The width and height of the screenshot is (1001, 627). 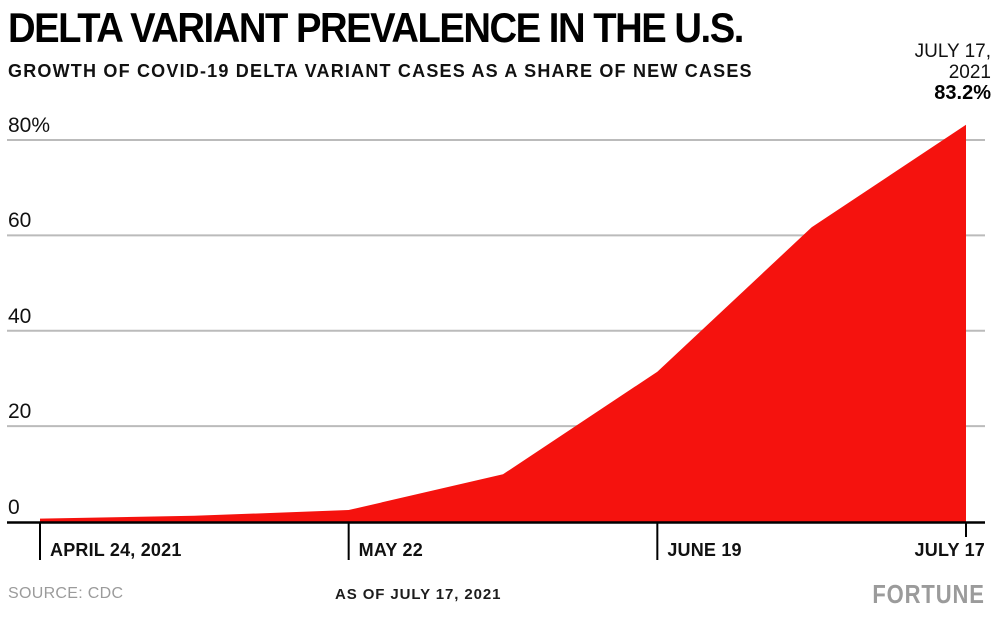 I want to click on annotation-value: 83.2%, so click(x=962, y=93).